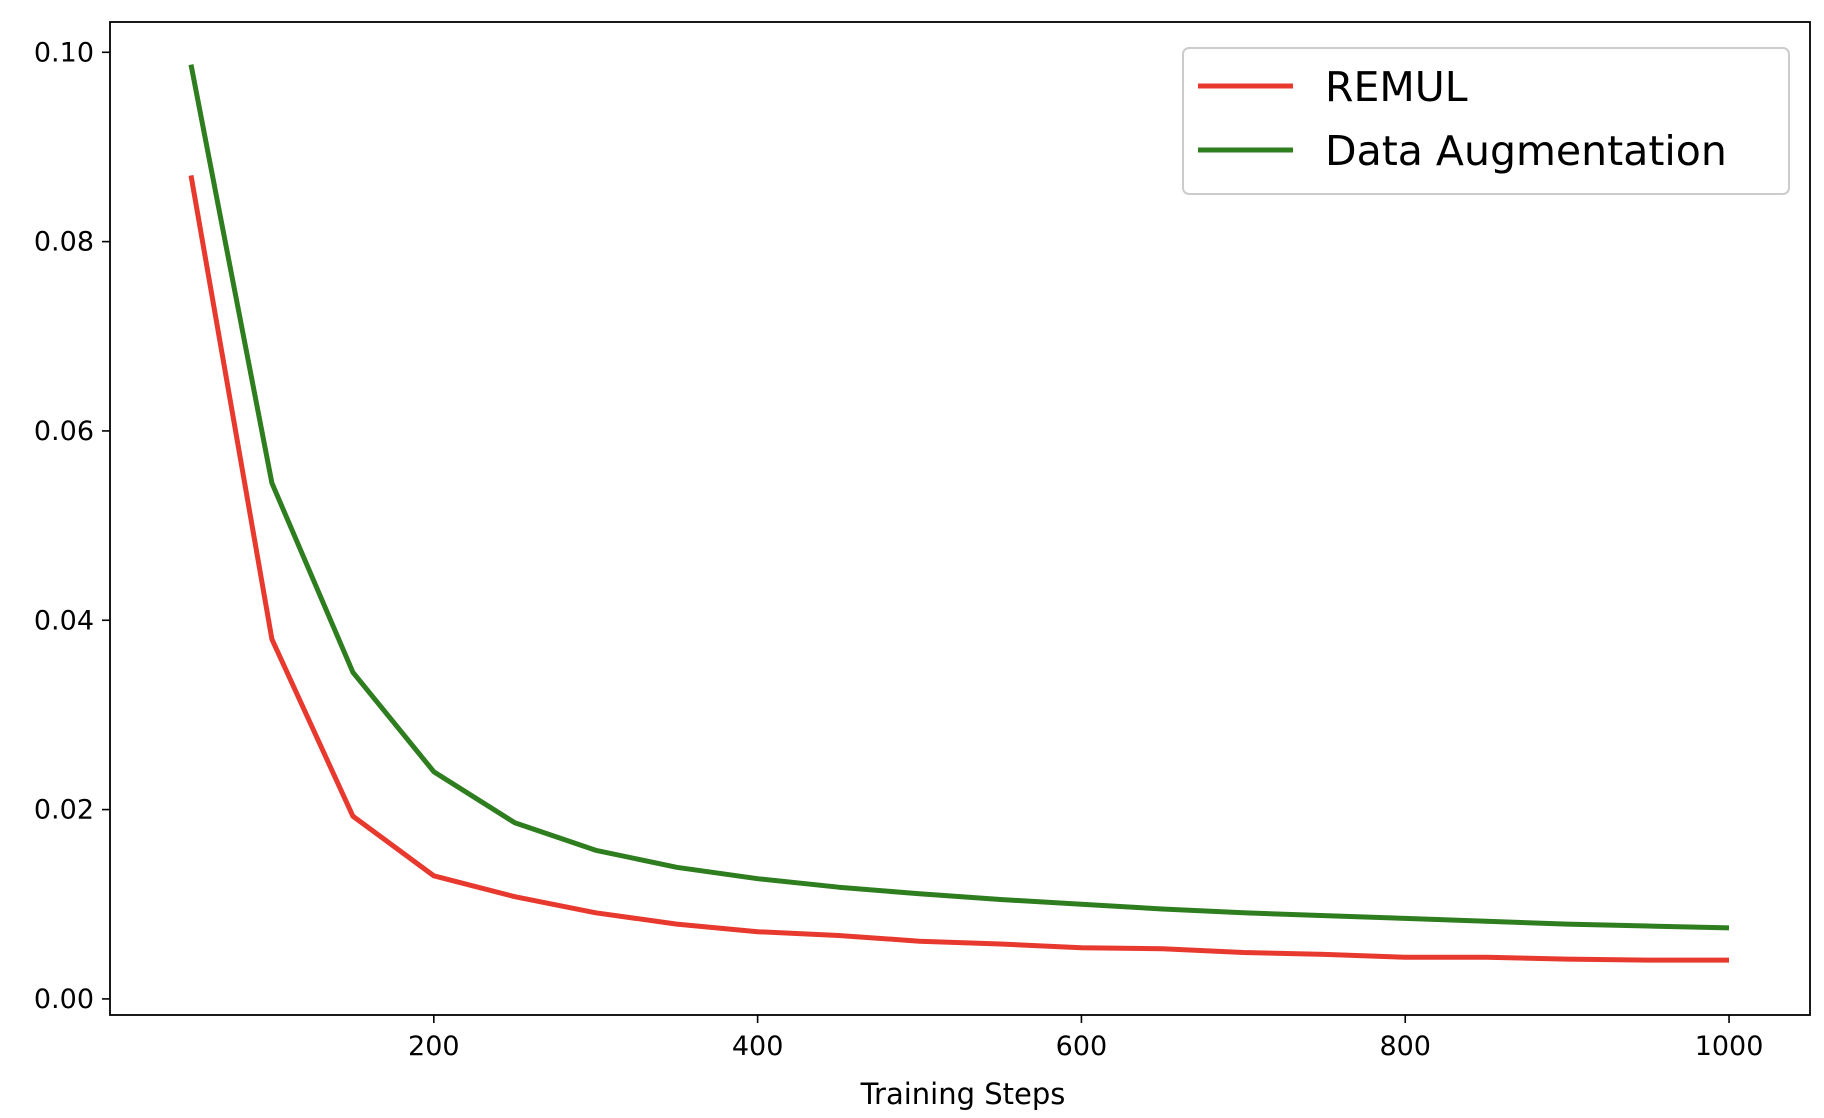 This screenshot has height=1118, width=1824. I want to click on x-tick-label: 1000, so click(1729, 1046).